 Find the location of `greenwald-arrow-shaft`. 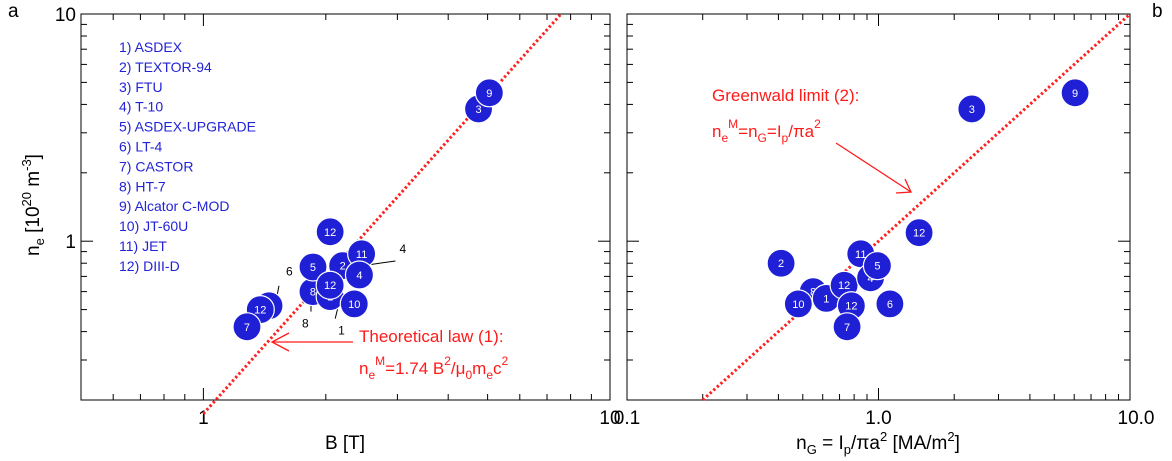

greenwald-arrow-shaft is located at coordinates (873, 167).